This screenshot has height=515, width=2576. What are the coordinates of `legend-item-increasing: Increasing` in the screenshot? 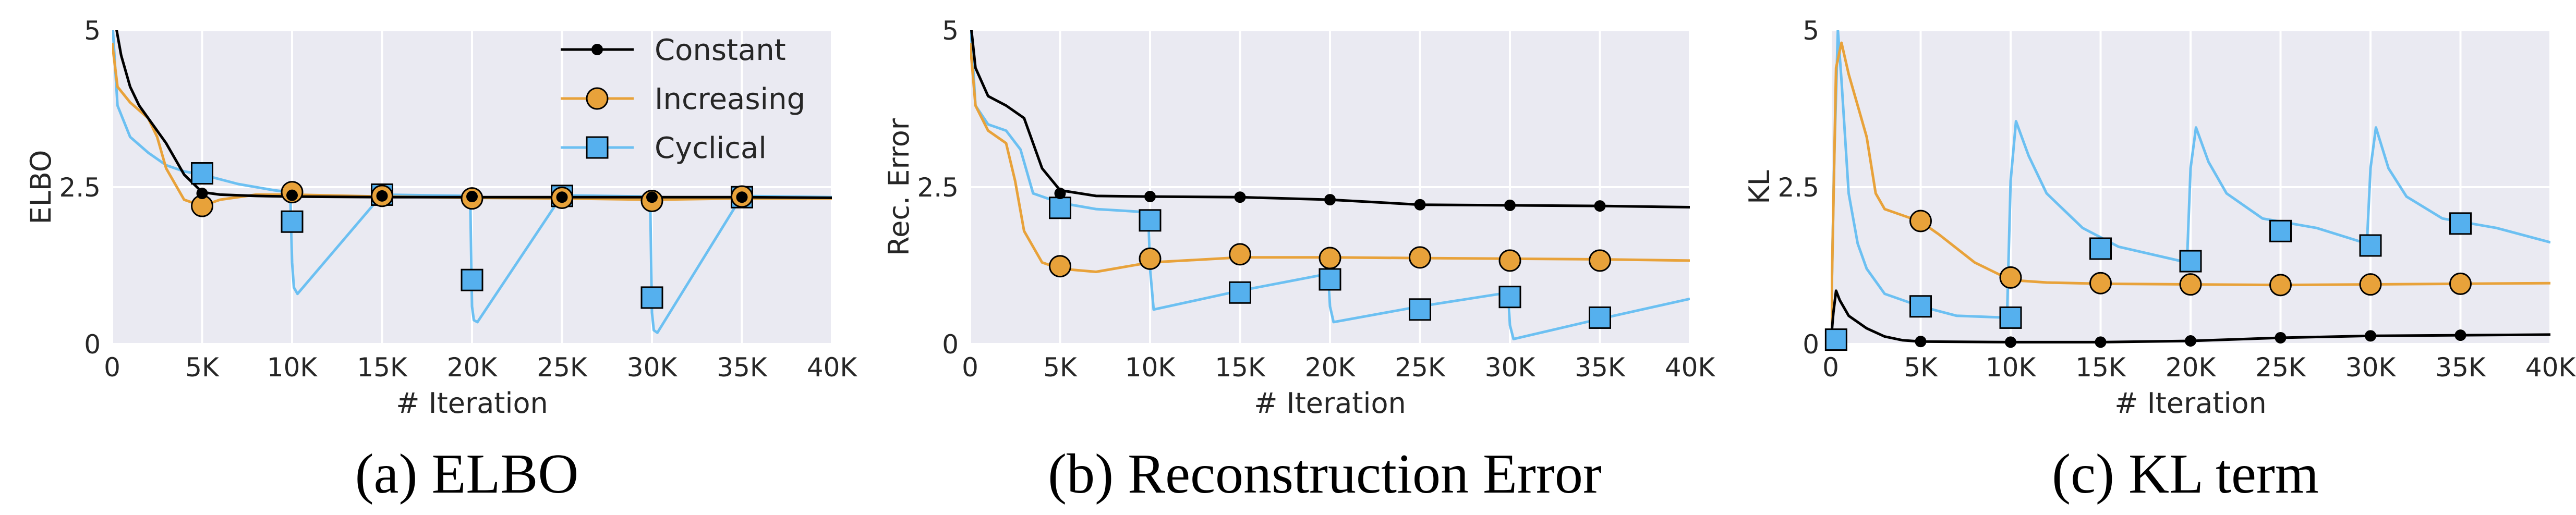 It's located at (683, 99).